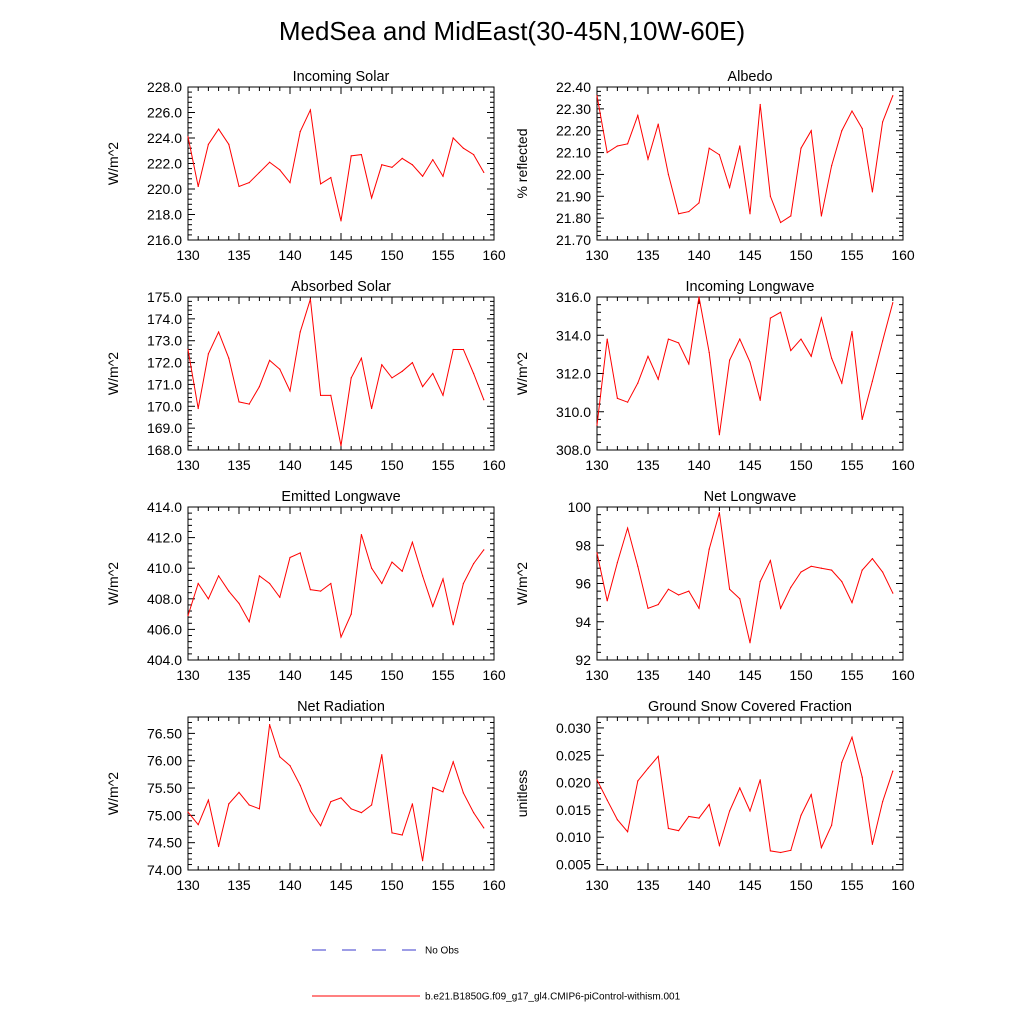 Image resolution: width=1024 pixels, height=1024 pixels. Describe the element at coordinates (164, 870) in the screenshot. I see `y-tick-label: 74.00` at that location.